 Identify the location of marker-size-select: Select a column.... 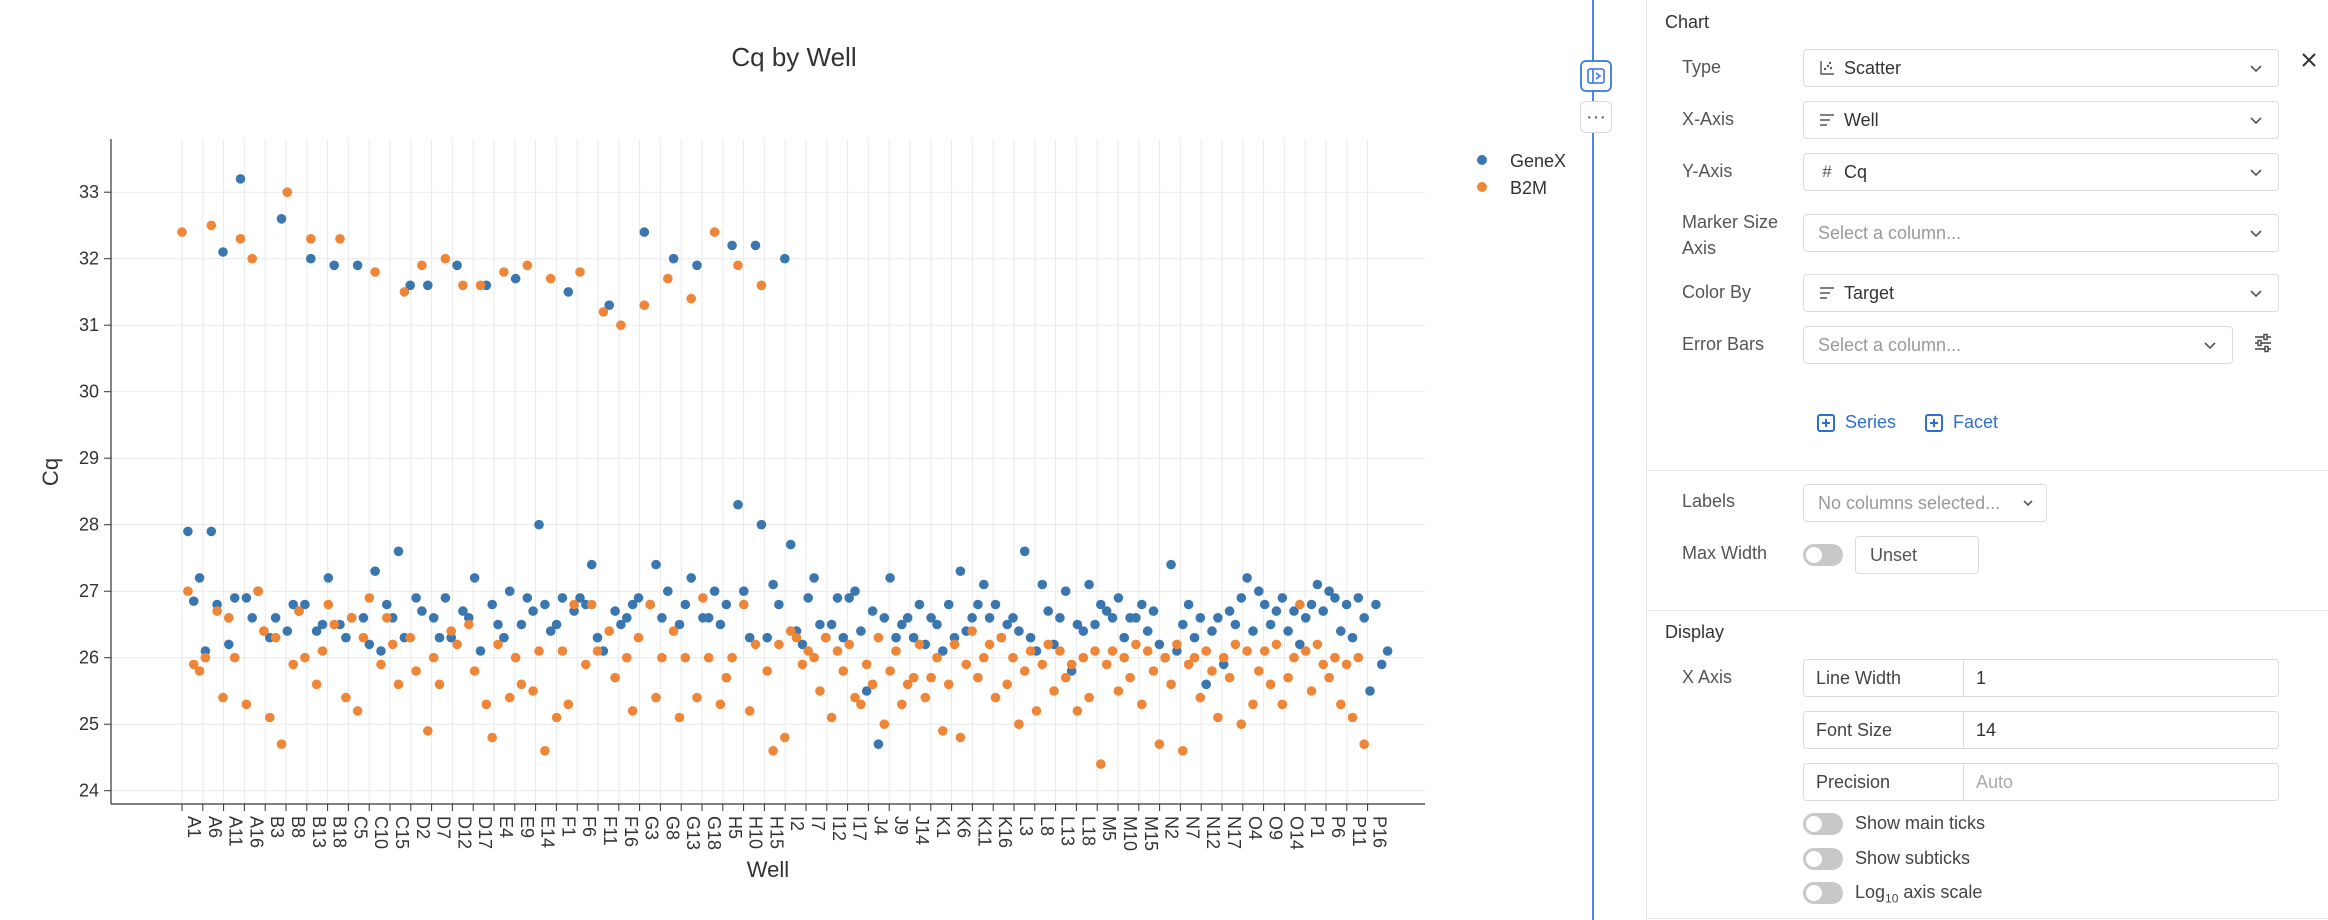
(2041, 233).